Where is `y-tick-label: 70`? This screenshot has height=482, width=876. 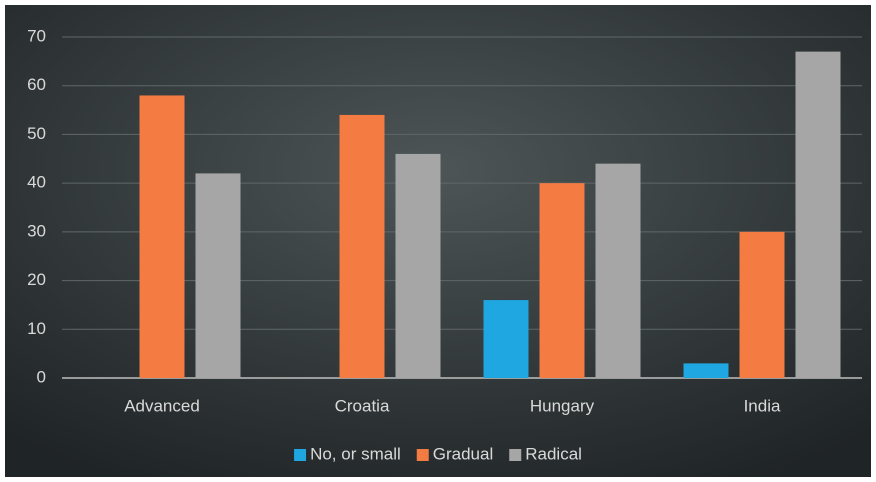 y-tick-label: 70 is located at coordinates (36, 35).